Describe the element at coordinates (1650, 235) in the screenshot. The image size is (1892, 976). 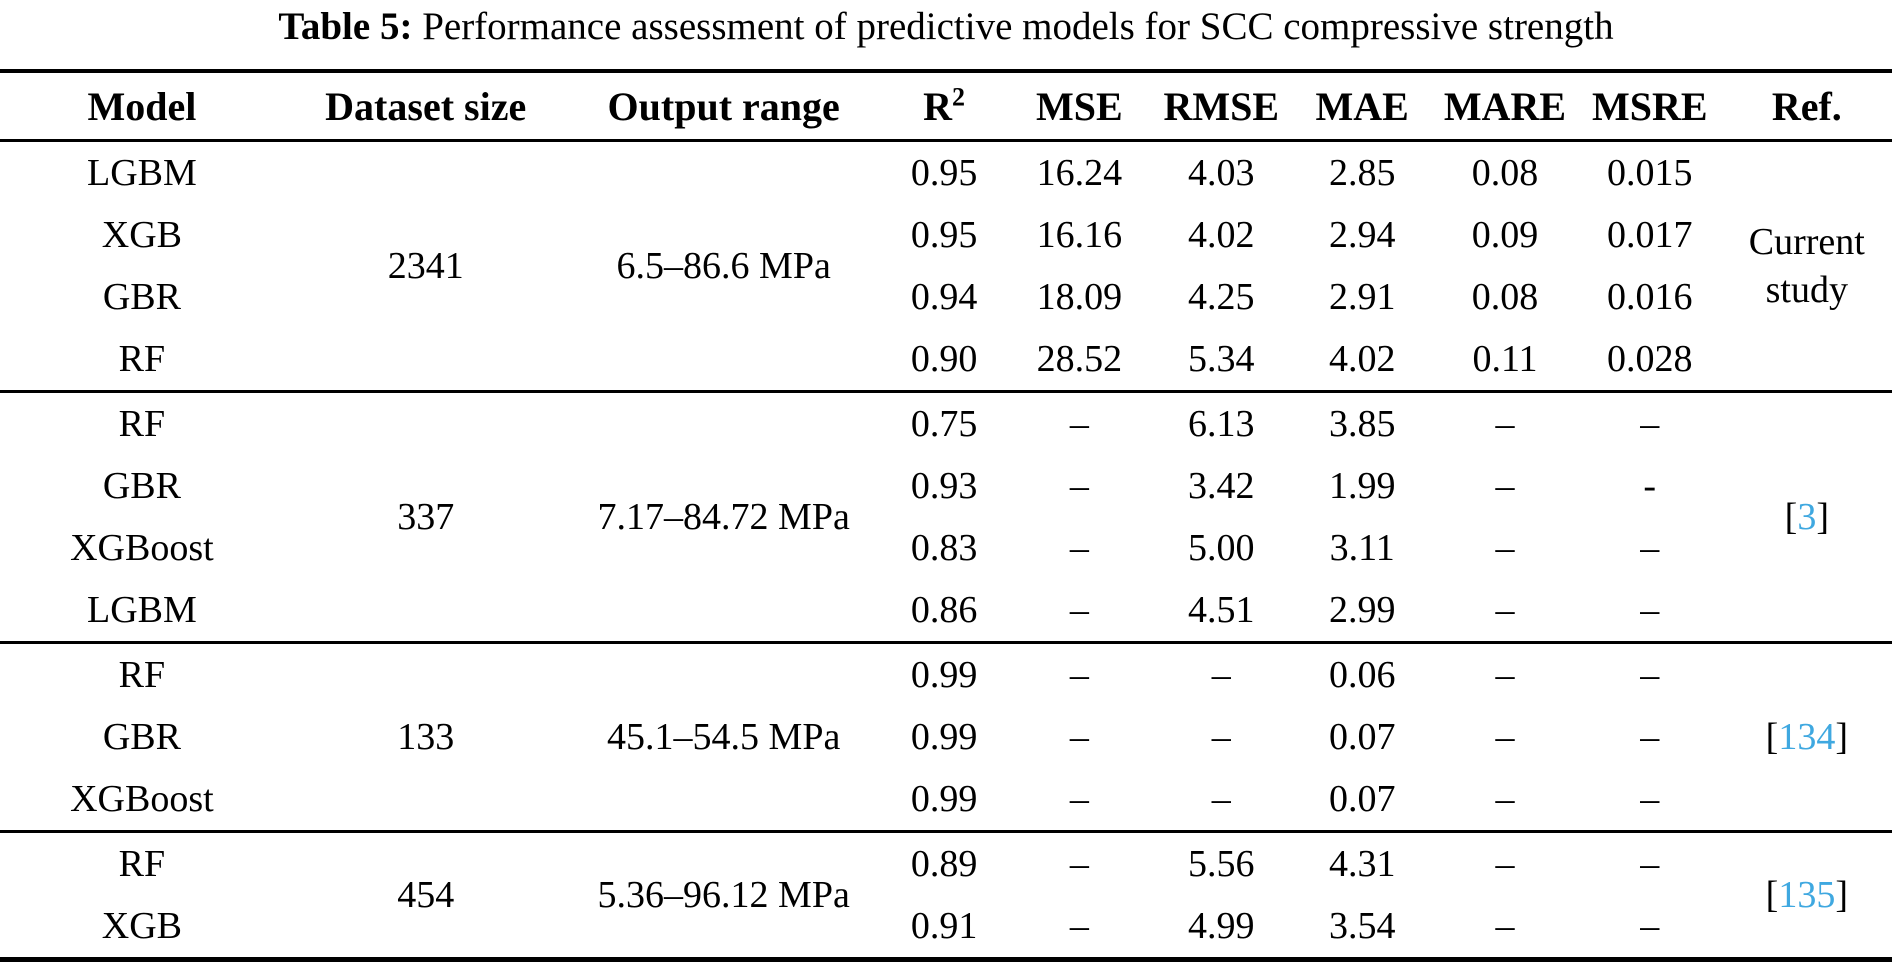
I see `cell-msre: 0.017` at that location.